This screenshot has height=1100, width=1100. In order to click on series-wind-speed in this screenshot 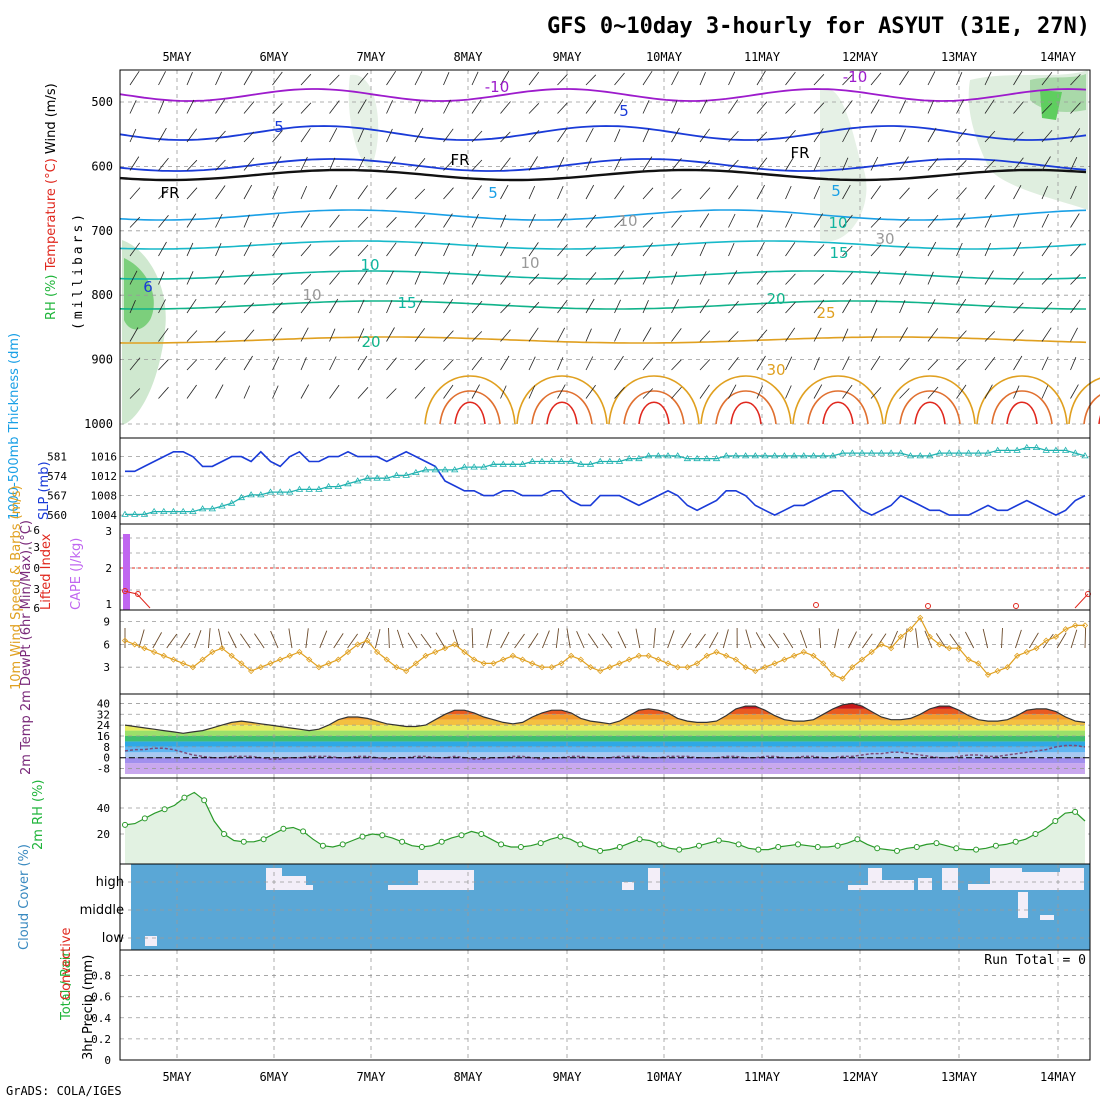, I will do `click(604, 648)`.